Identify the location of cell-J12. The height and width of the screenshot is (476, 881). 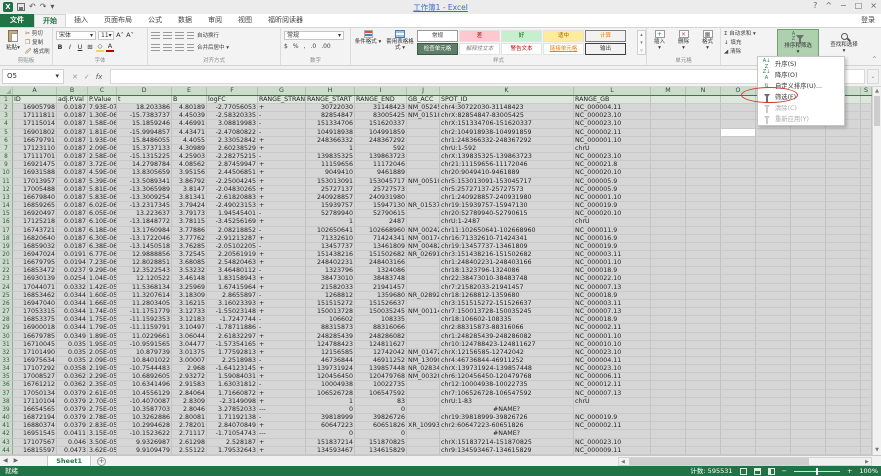
(423, 189).